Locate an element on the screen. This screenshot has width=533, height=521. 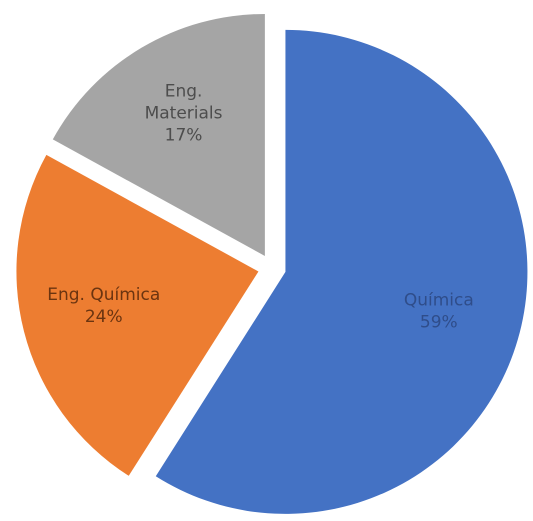
slice-value-label: 24% is located at coordinates (104, 317).